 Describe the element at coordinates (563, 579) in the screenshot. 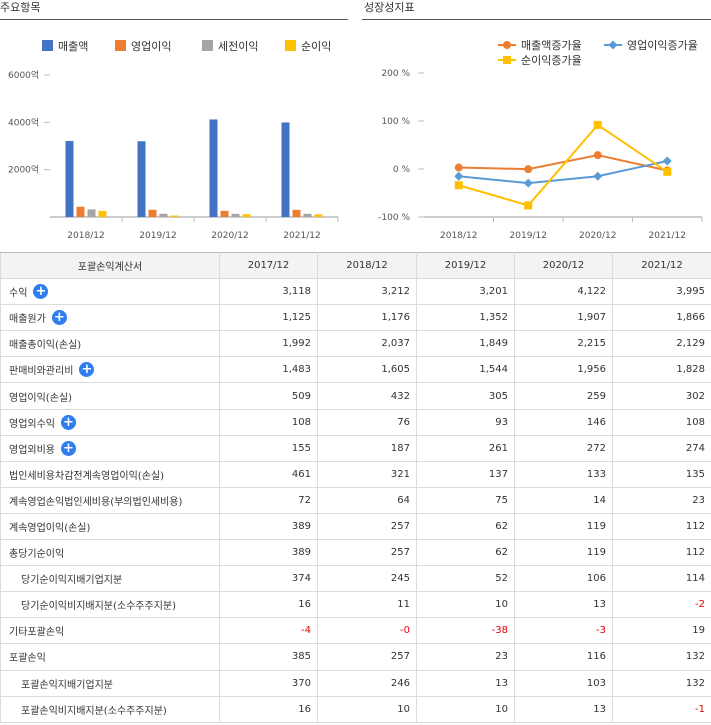

I see `value-cell: 106` at that location.